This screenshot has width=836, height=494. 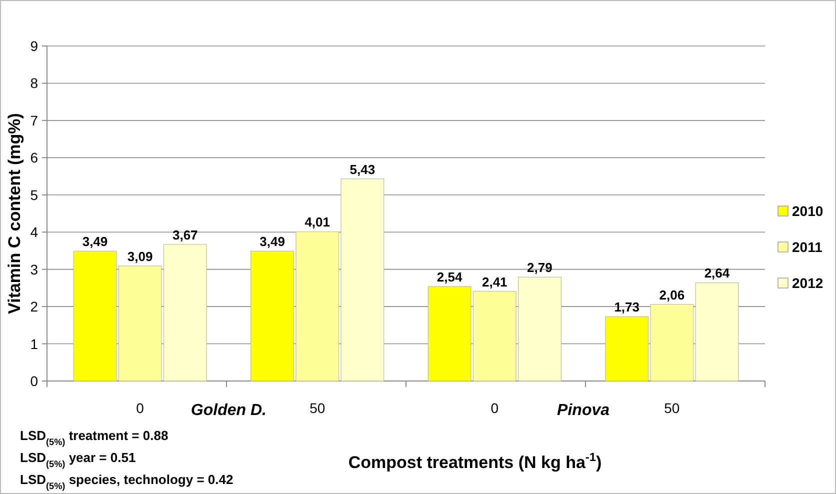 I want to click on data-label: 4,01, so click(x=317, y=222).